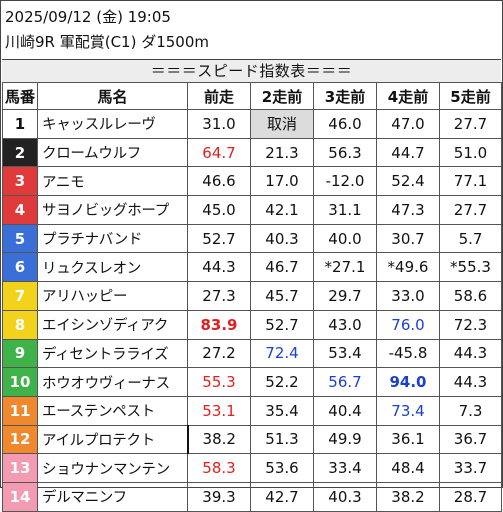 This screenshot has width=503, height=512. What do you see at coordinates (282, 496) in the screenshot?
I see `speed-index-cell: 42.7` at bounding box center [282, 496].